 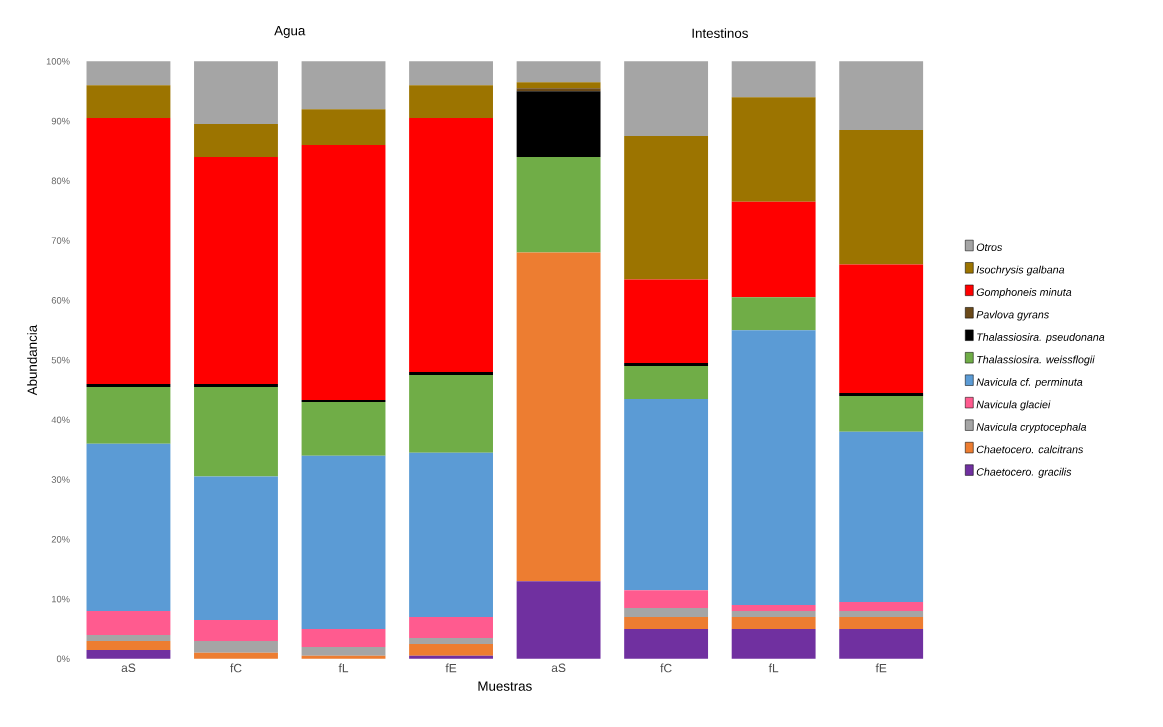 I want to click on legend-label: Chaetocero. calcitrans, so click(x=1030, y=449).